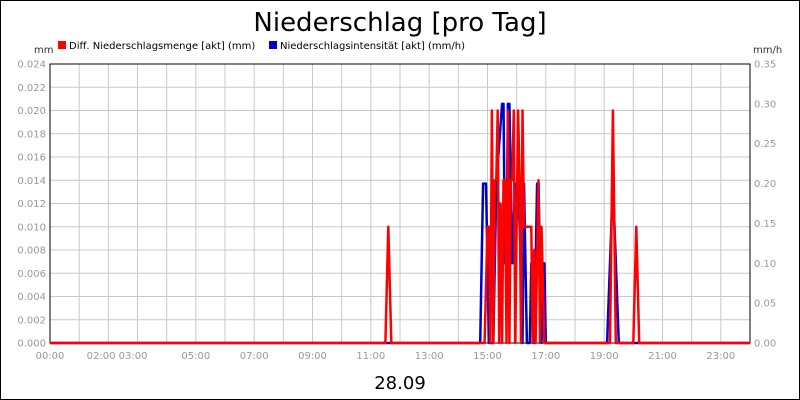  I want to click on y-right-tick-label: 0.25, so click(765, 144).